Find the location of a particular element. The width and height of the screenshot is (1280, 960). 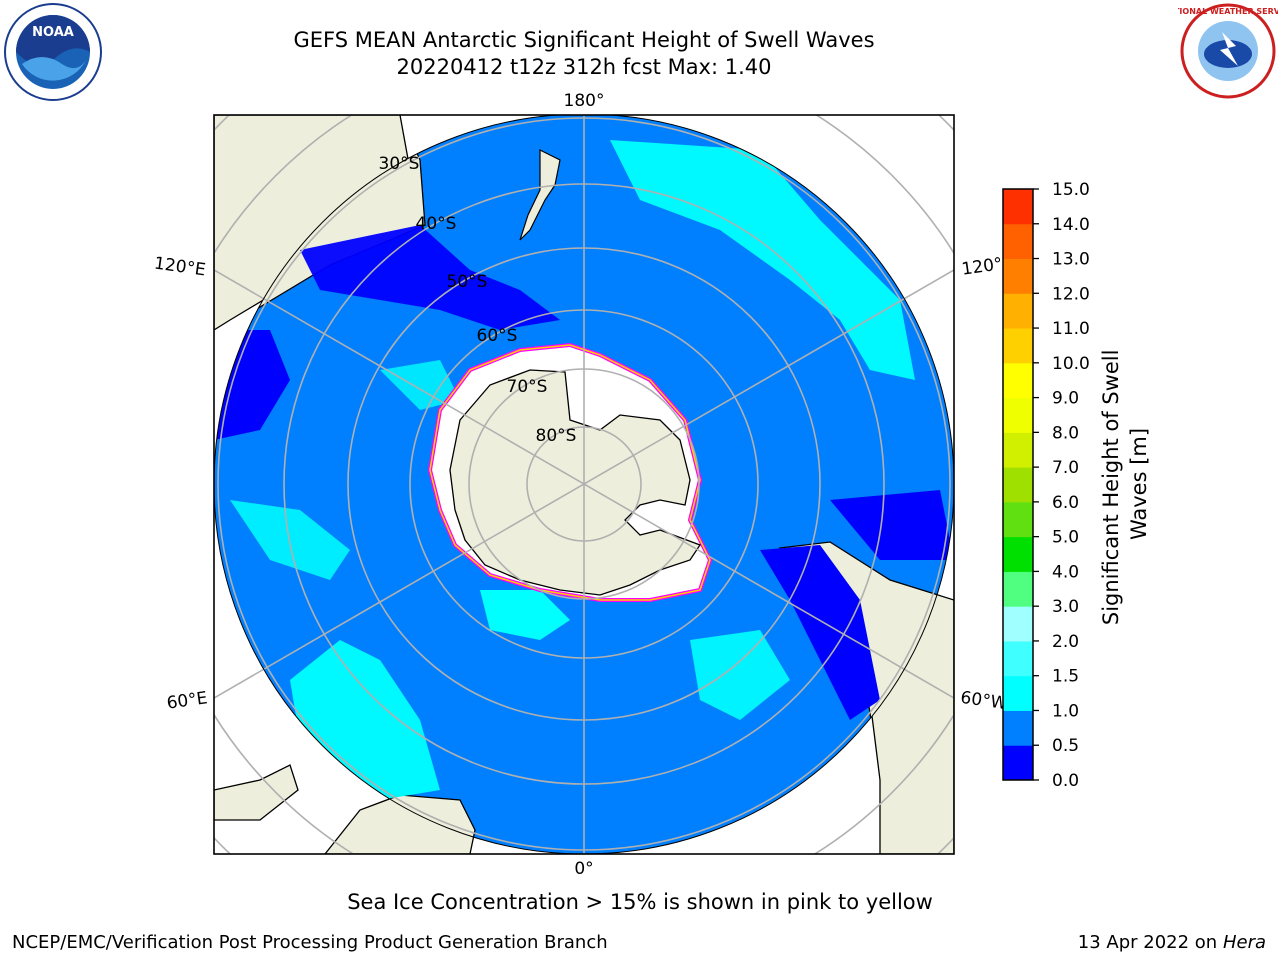

colorbar-tick-label: 6.0 is located at coordinates (1065, 503).